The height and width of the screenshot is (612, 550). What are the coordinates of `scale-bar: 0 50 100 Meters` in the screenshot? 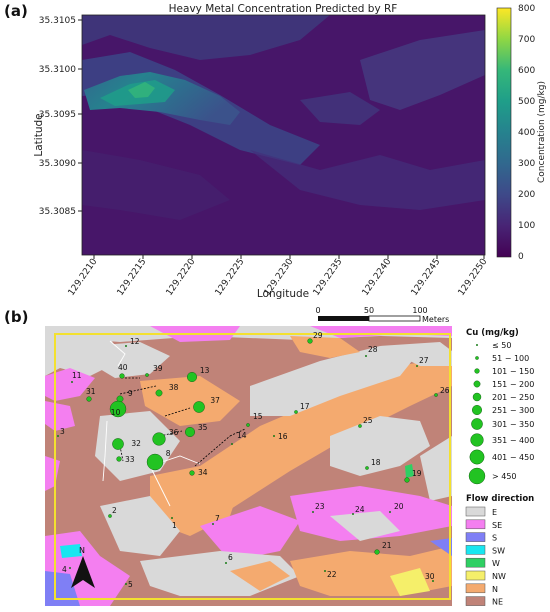 It's located at (382, 315).